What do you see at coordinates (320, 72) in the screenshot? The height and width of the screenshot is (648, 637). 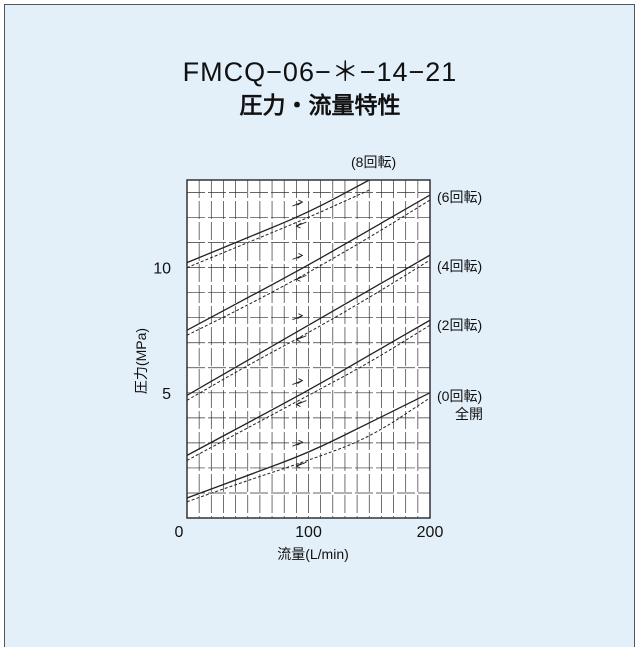 I see `chart-title: FMCQ−06−＊−14−21` at bounding box center [320, 72].